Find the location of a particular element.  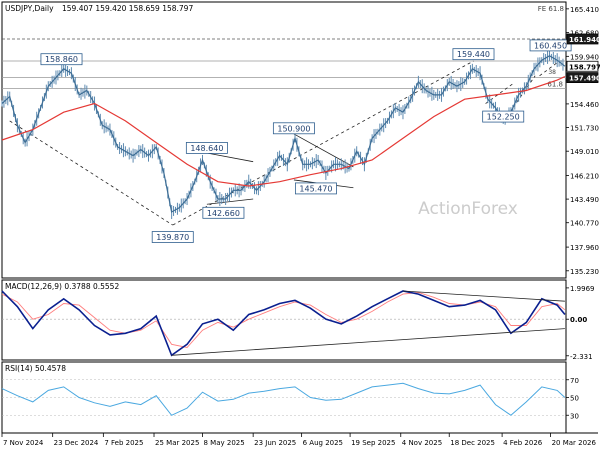

price-axis-label: 146.210 is located at coordinates (584, 176).